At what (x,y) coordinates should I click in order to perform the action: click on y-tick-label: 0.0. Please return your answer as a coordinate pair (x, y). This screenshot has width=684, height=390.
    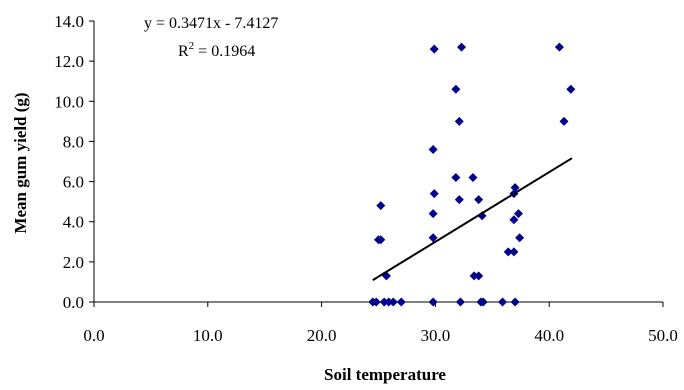
    Looking at the image, I should click on (73, 302).